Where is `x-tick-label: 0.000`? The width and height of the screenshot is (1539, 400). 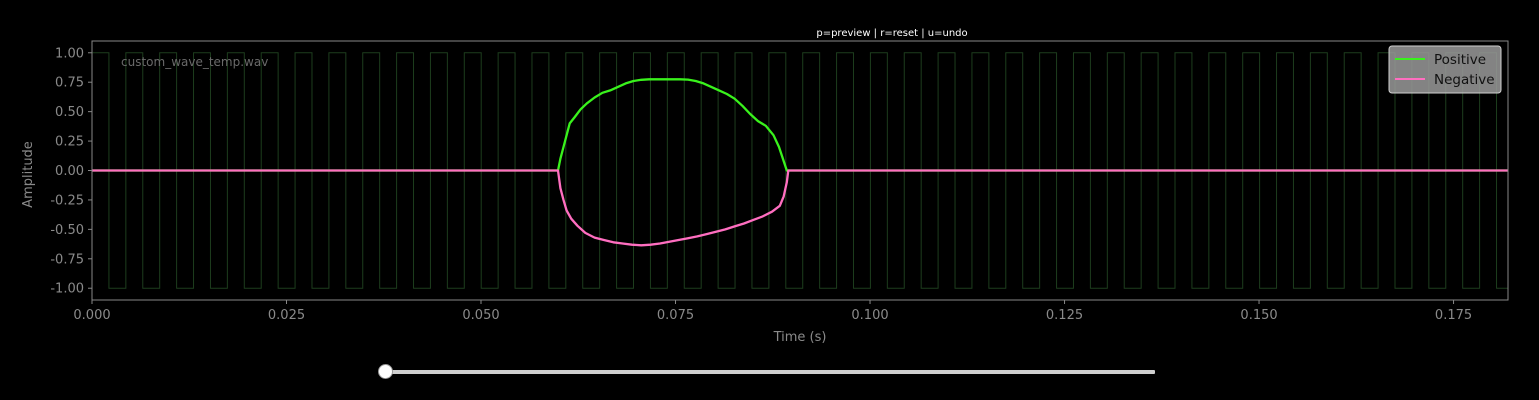
x-tick-label: 0.000 is located at coordinates (91, 315).